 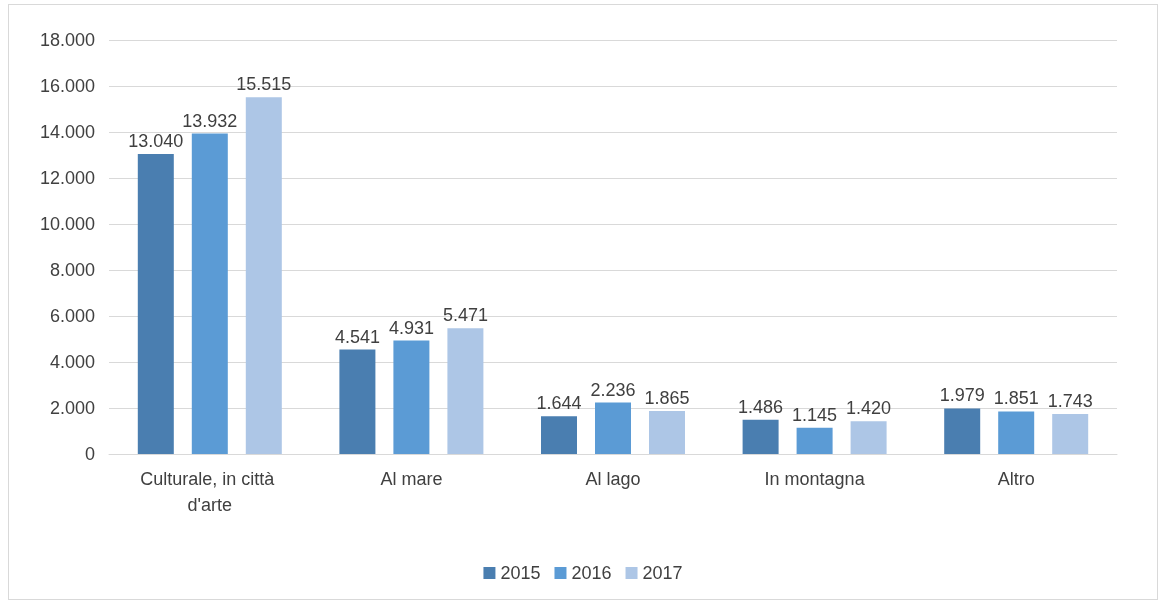 What do you see at coordinates (72, 270) in the screenshot?
I see `y-tick-label: 8.000` at bounding box center [72, 270].